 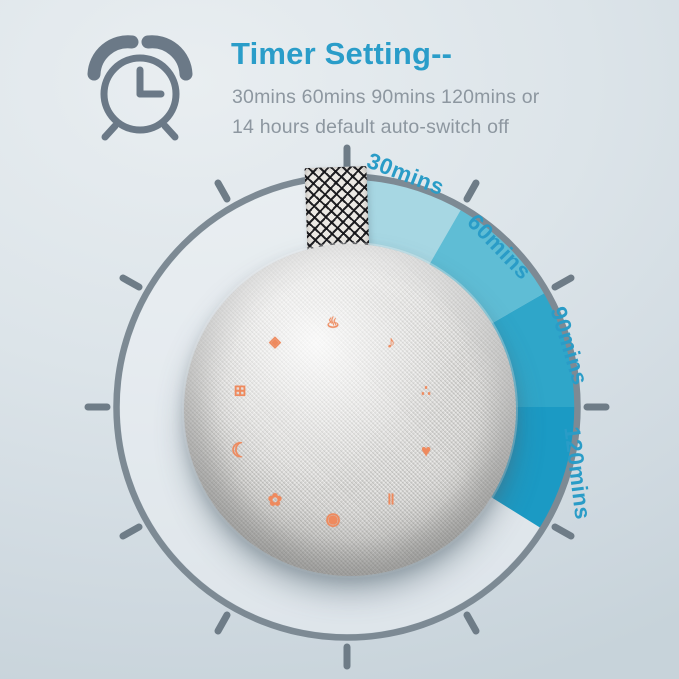 I want to click on moon-icon: ☾, so click(x=240, y=451).